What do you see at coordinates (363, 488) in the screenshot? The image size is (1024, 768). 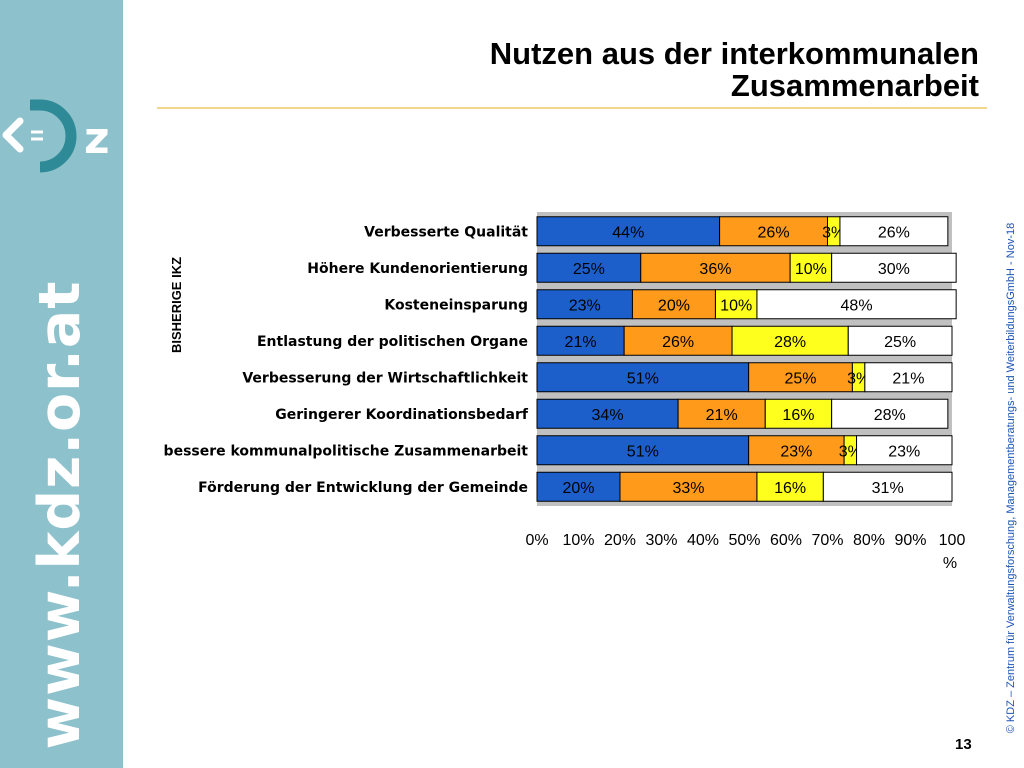 I see `category-label: Förderung der Entwicklung der Gemeinde` at bounding box center [363, 488].